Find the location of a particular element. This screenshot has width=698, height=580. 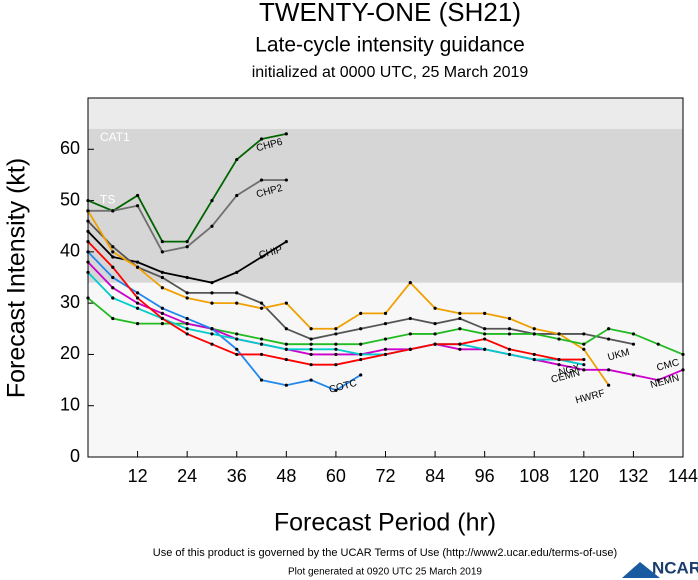

x-tick-label: 60 is located at coordinates (336, 476).